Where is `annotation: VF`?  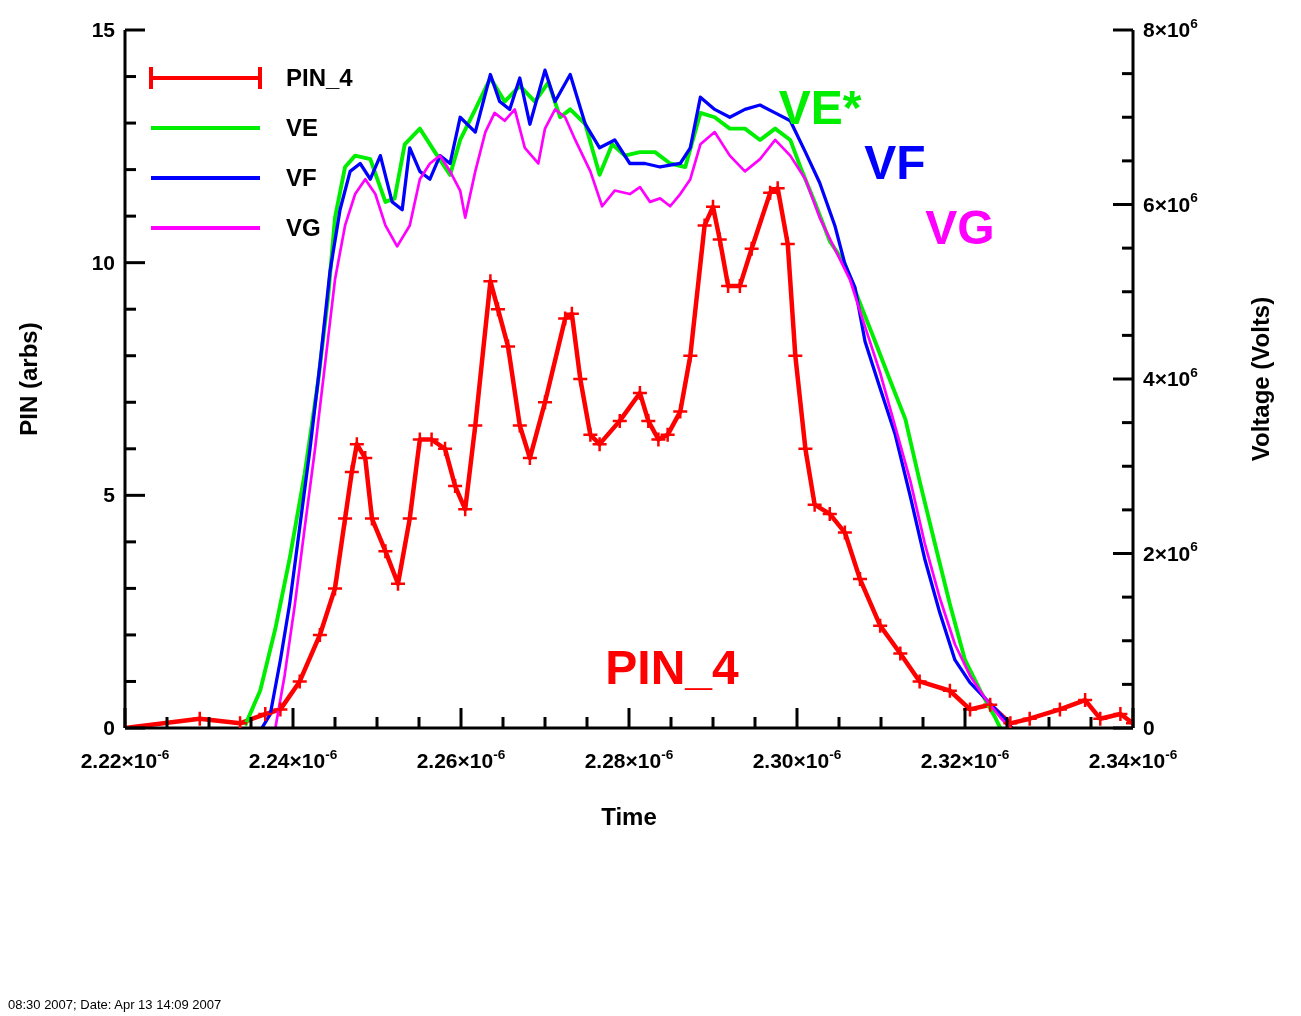 annotation: VF is located at coordinates (895, 162).